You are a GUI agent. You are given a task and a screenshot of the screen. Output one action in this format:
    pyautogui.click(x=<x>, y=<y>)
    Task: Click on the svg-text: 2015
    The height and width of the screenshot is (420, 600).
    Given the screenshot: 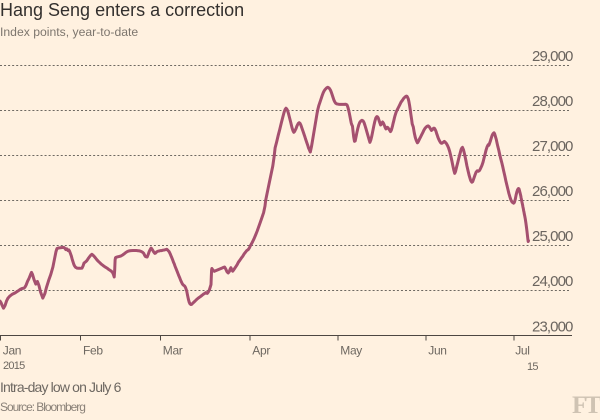 What is the action you would take?
    pyautogui.click(x=14, y=366)
    